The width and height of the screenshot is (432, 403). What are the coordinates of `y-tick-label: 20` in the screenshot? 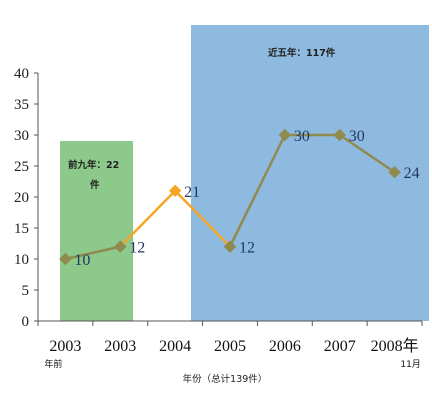 It's located at (21, 198).